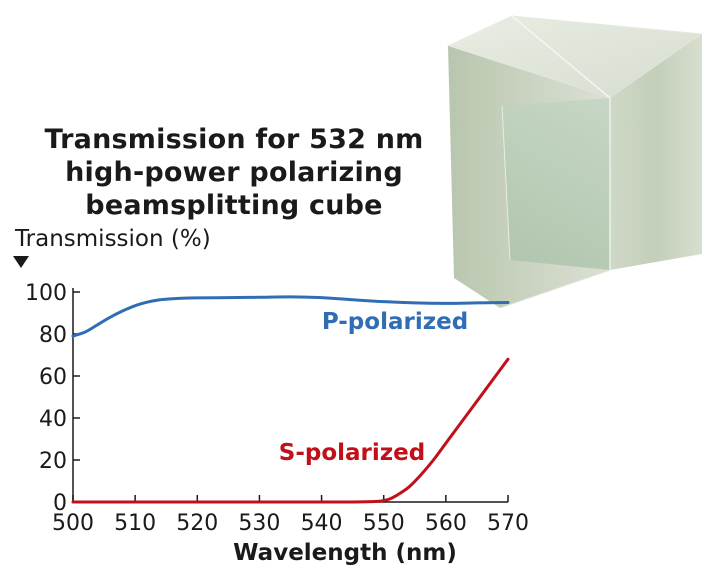 Image resolution: width=720 pixels, height=586 pixels. I want to click on p-polarized-label: P-polarized, so click(395, 322).